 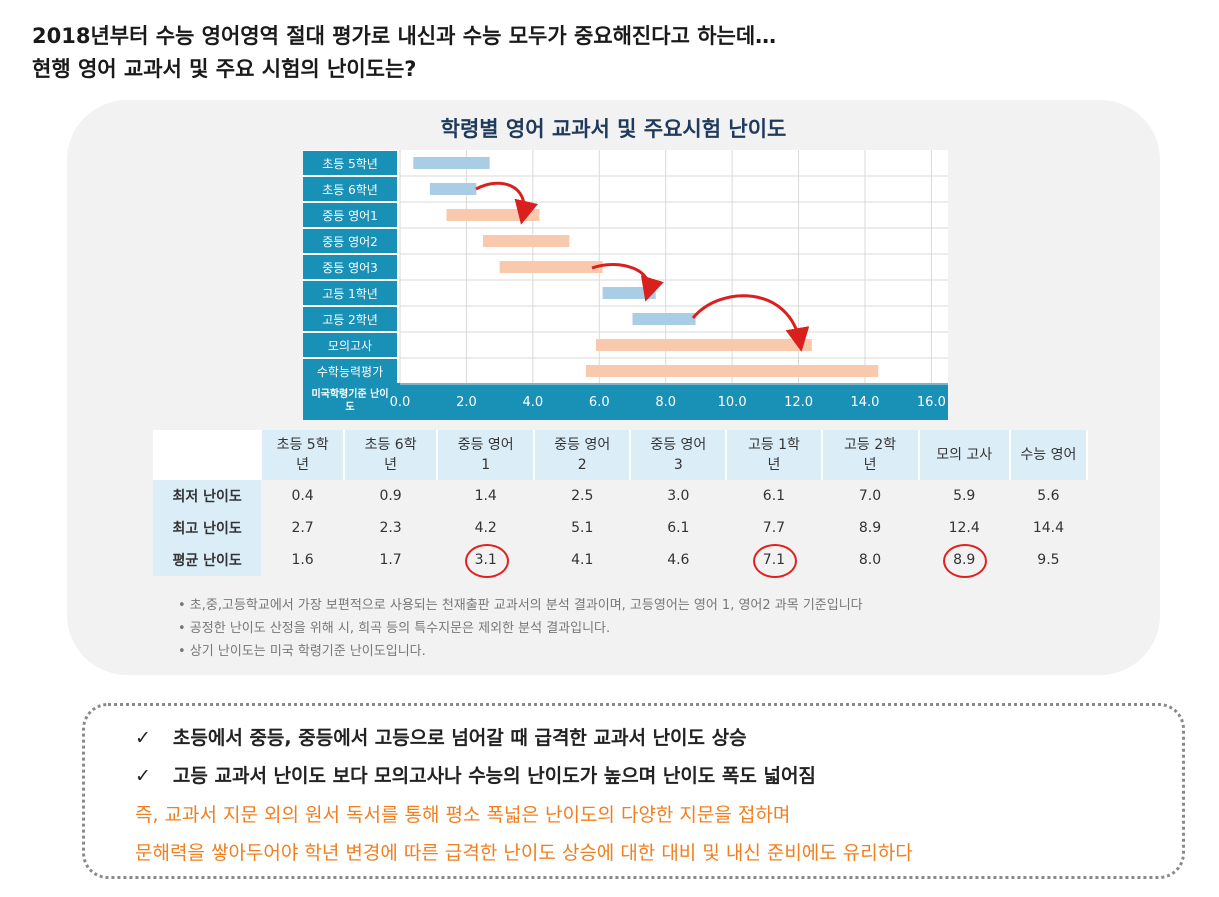 I want to click on x-tick-label: 10.0, so click(x=732, y=402).